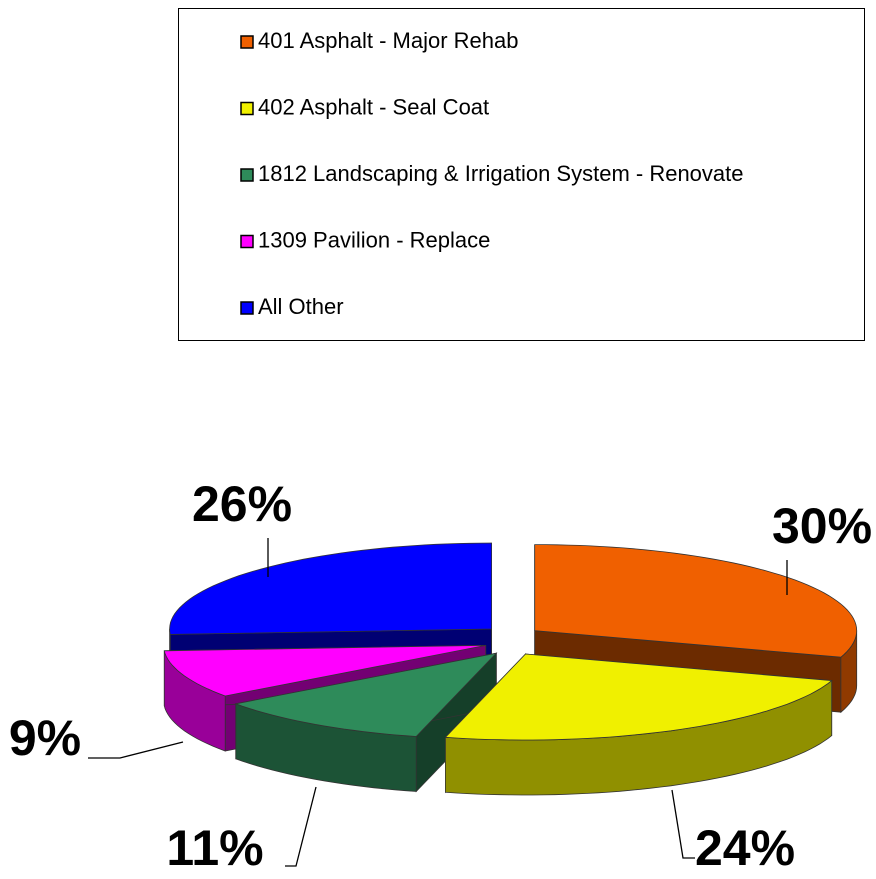 The image size is (876, 879). I want to click on data-label: 24%, so click(745, 848).